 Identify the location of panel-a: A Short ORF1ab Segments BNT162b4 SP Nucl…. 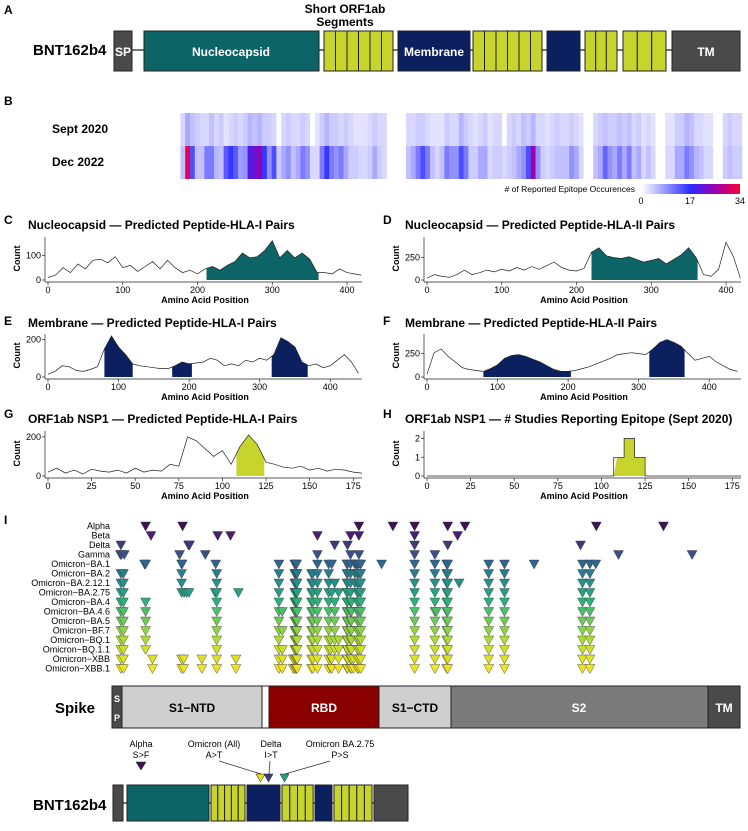
(372, 37).